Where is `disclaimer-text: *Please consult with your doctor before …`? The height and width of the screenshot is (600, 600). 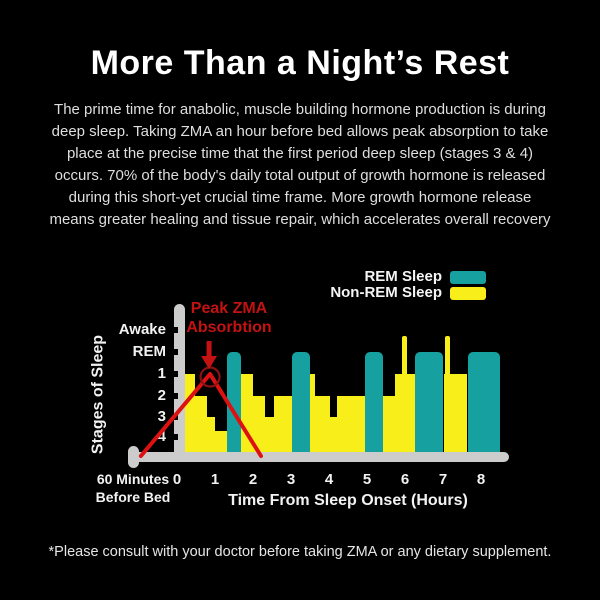 disclaimer-text: *Please consult with your doctor before … is located at coordinates (300, 552).